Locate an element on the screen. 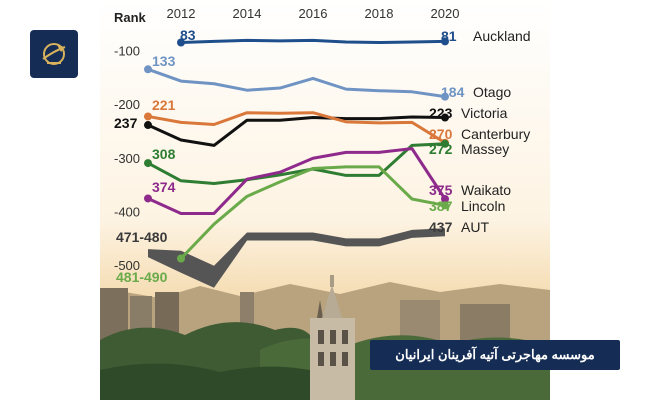 This screenshot has width=650, height=400. series-line-auckland is located at coordinates (313, 41).